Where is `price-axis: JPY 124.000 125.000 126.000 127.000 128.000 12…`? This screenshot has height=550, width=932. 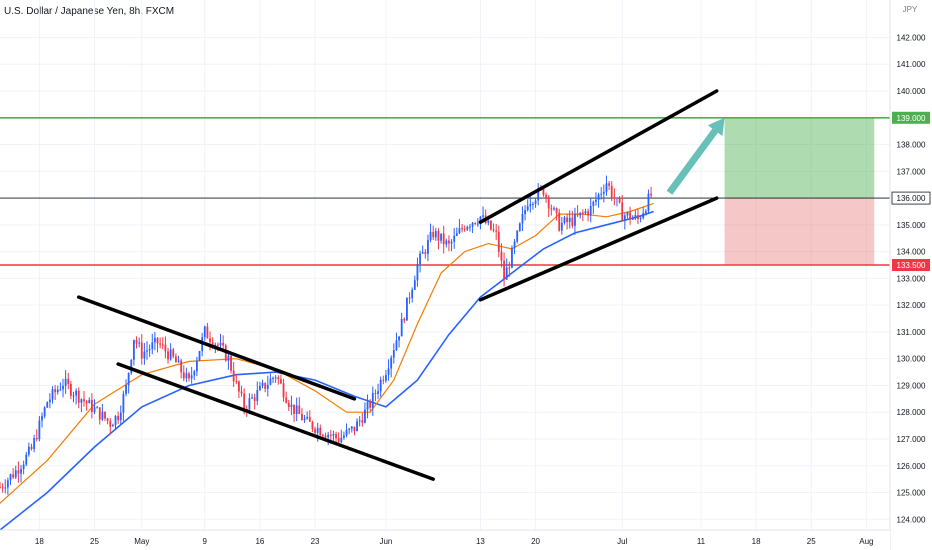
price-axis: JPY 124.000 125.000 126.000 127.000 128.000 12… is located at coordinates (910, 275).